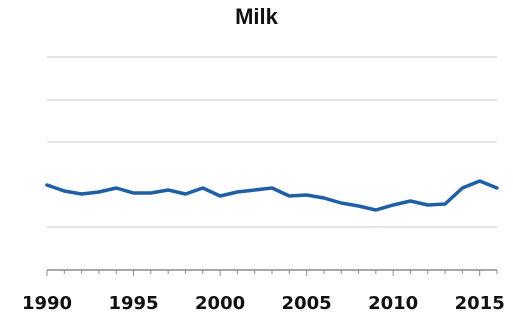 This screenshot has height=321, width=513. What do you see at coordinates (272, 195) in the screenshot?
I see `series-line` at bounding box center [272, 195].